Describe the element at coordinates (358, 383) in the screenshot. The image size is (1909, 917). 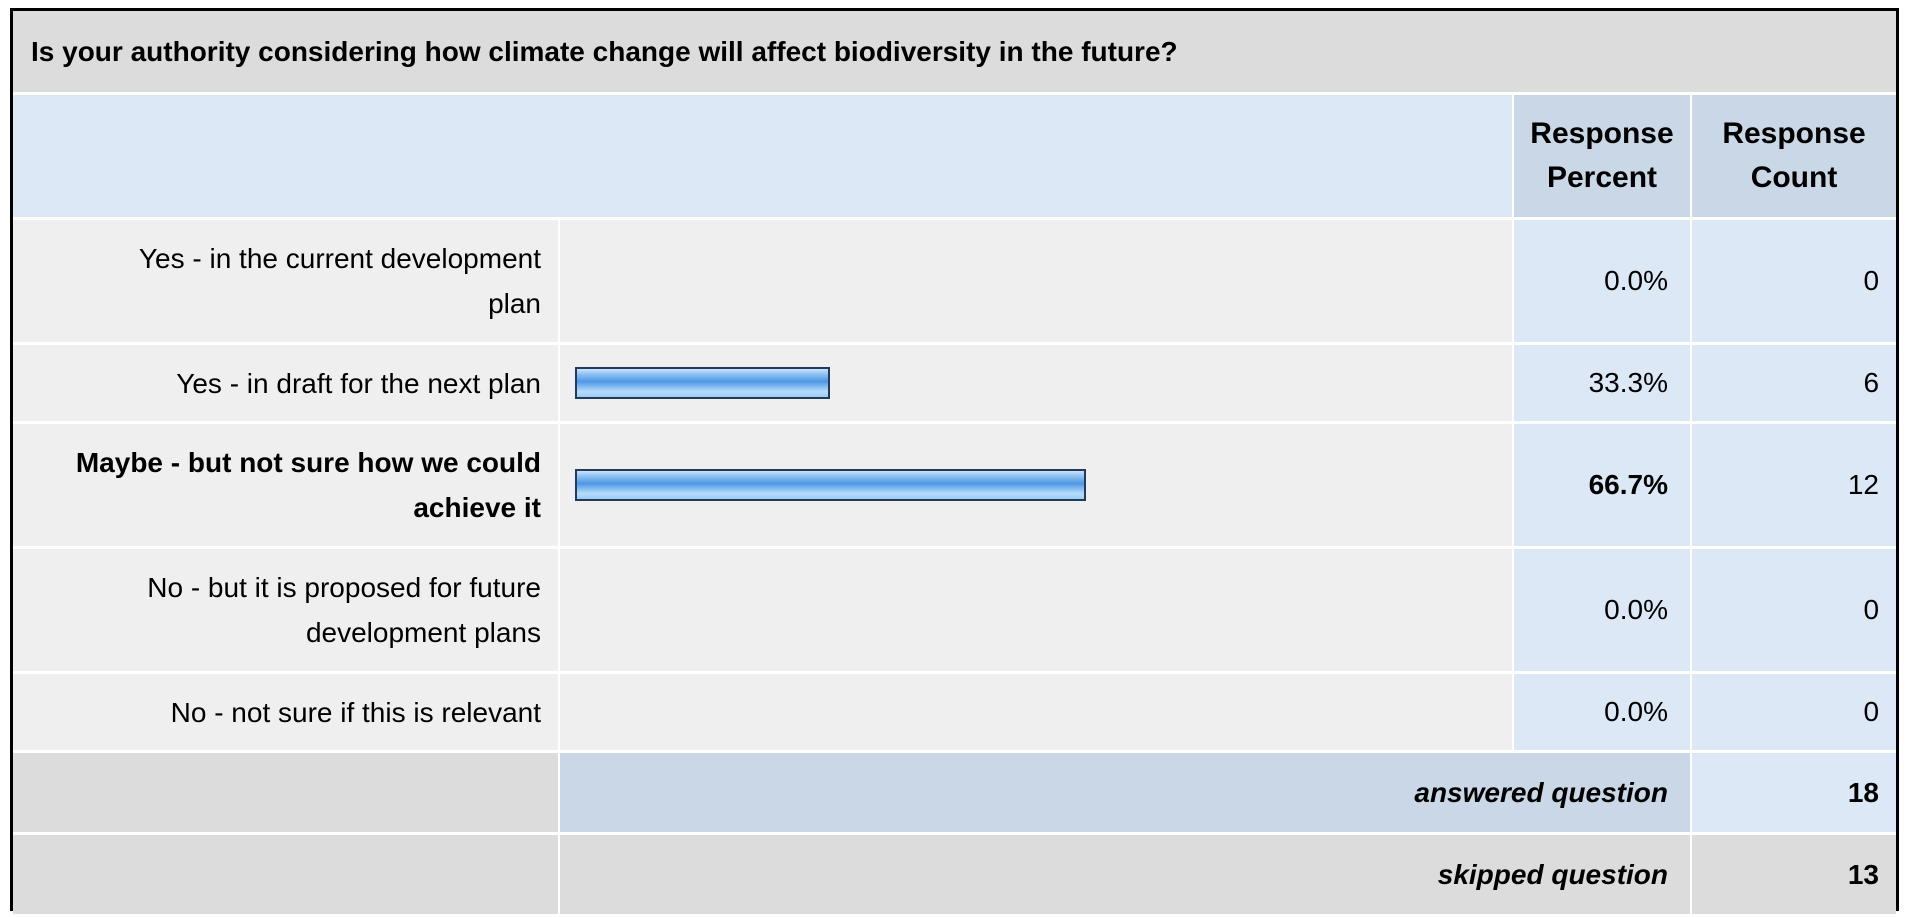
I see `answer-label-line: Yes - in draft for the next plan` at that location.